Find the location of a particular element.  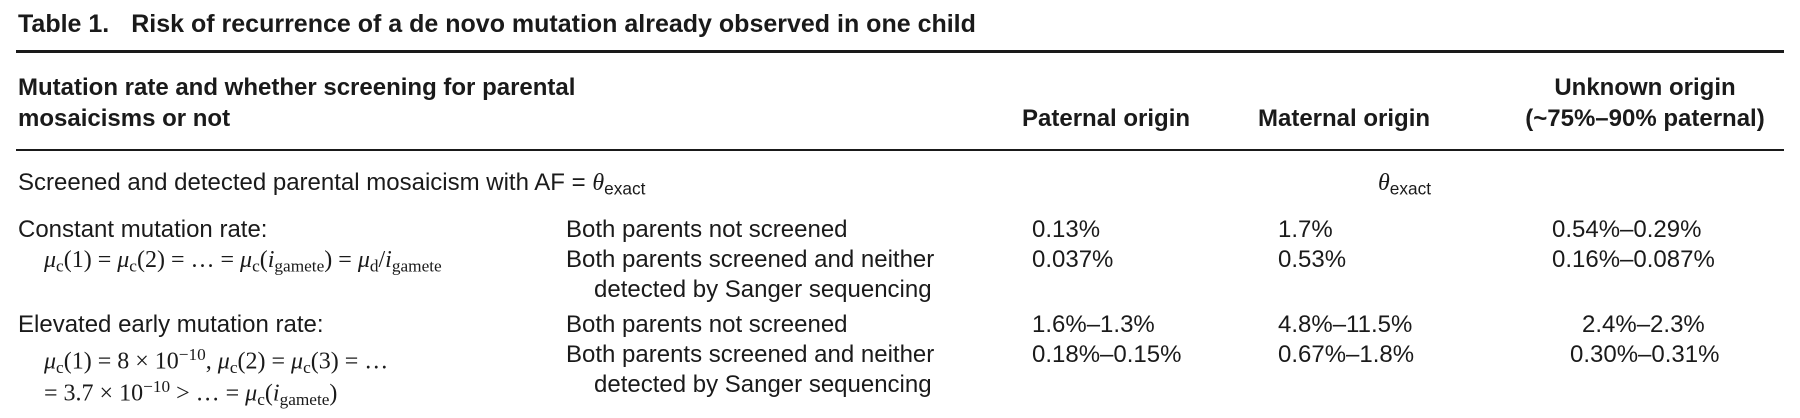

header-paternal: Paternal origin is located at coordinates (1106, 118).